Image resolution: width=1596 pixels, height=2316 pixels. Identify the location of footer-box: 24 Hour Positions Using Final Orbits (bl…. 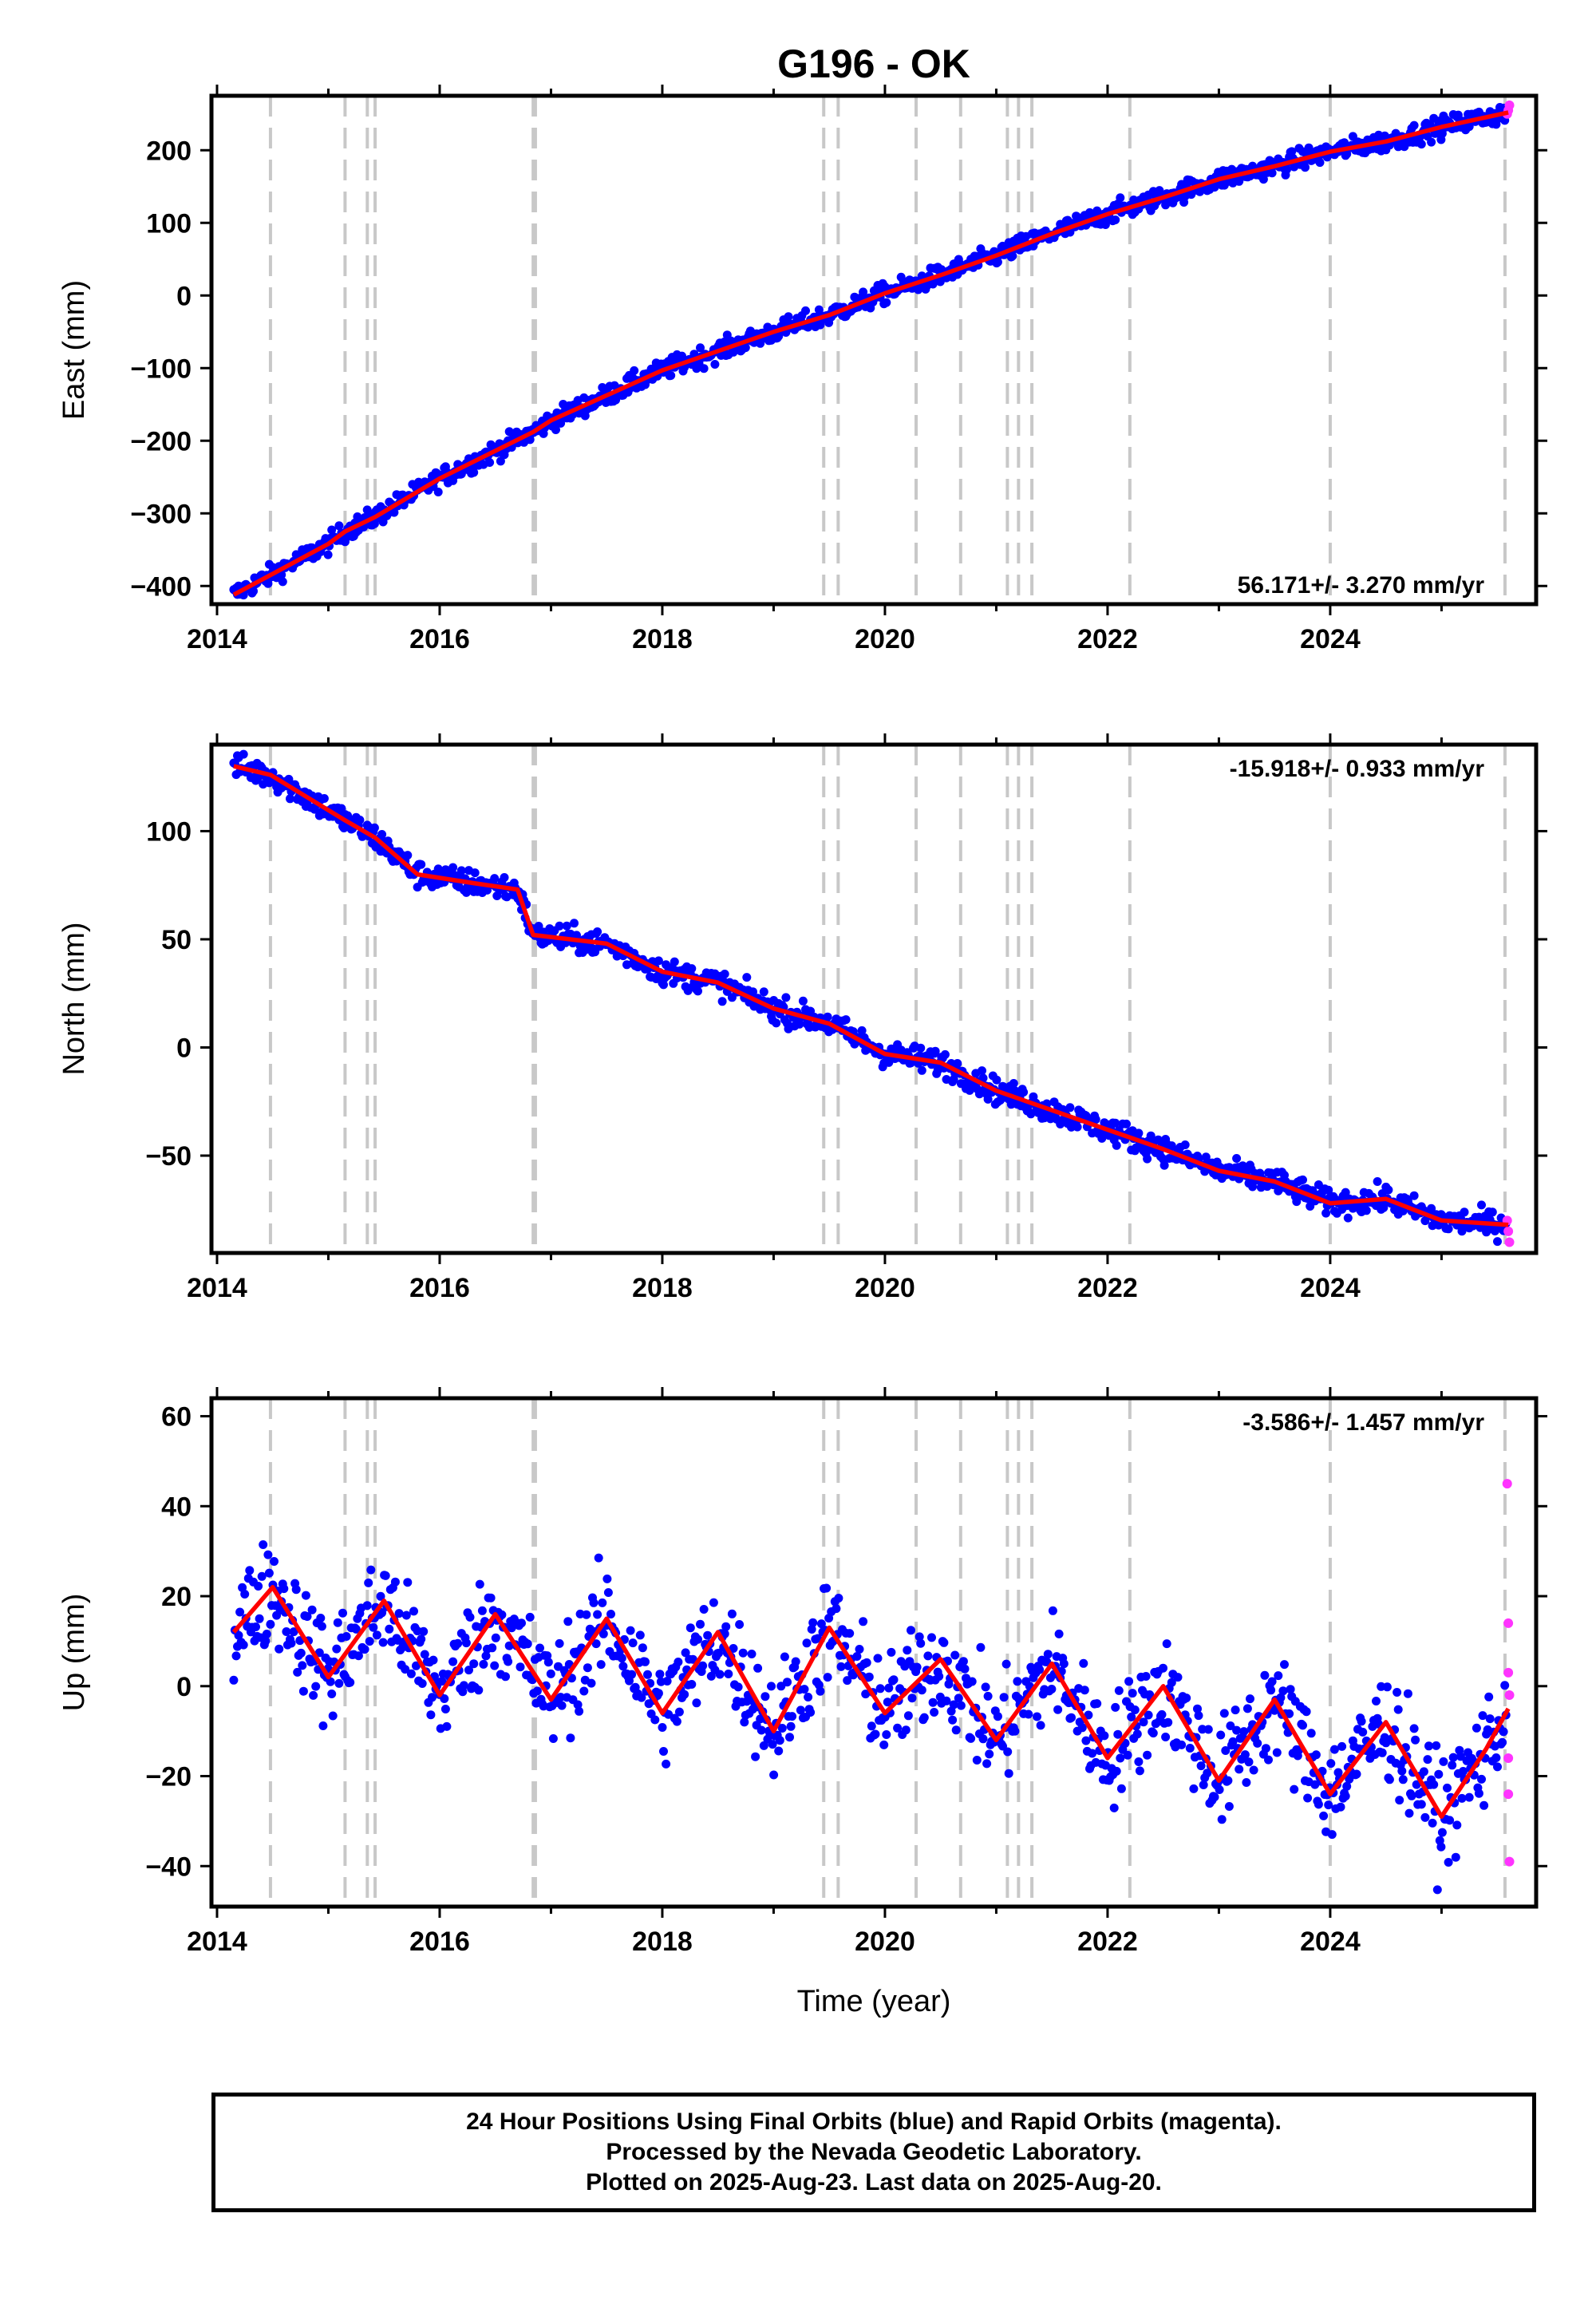
(873, 2152).